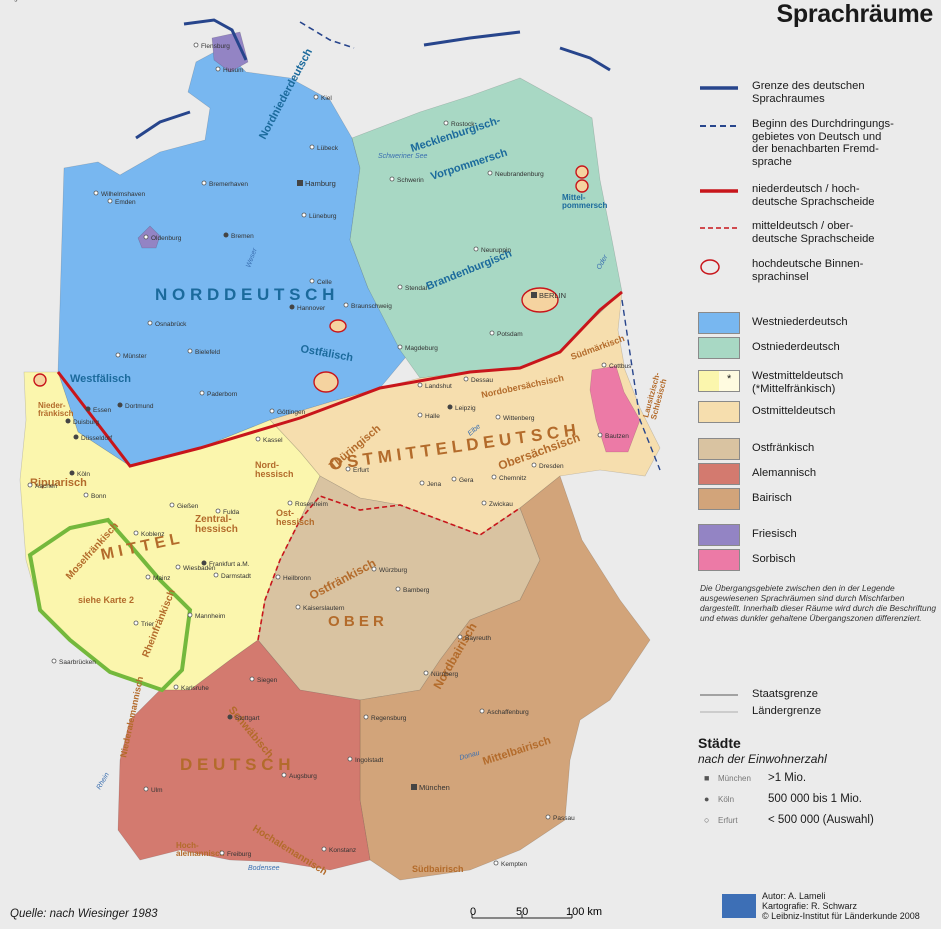 Image resolution: width=941 pixels, height=929 pixels. I want to click on solid-blue-line-icon, so click(720, 92).